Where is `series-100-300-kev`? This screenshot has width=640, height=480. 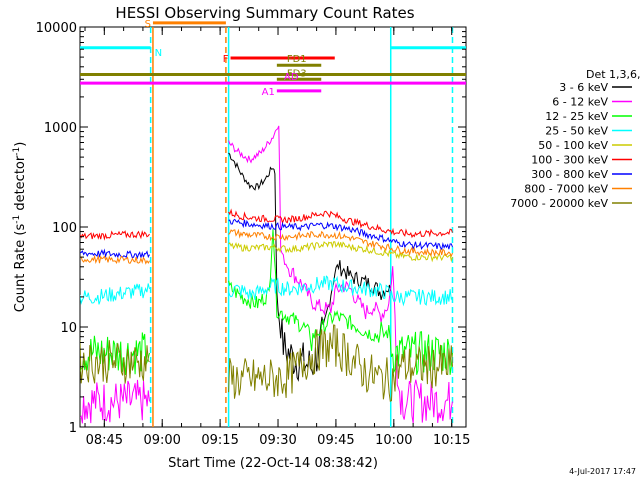
series-100-300-kev is located at coordinates (266, 224).